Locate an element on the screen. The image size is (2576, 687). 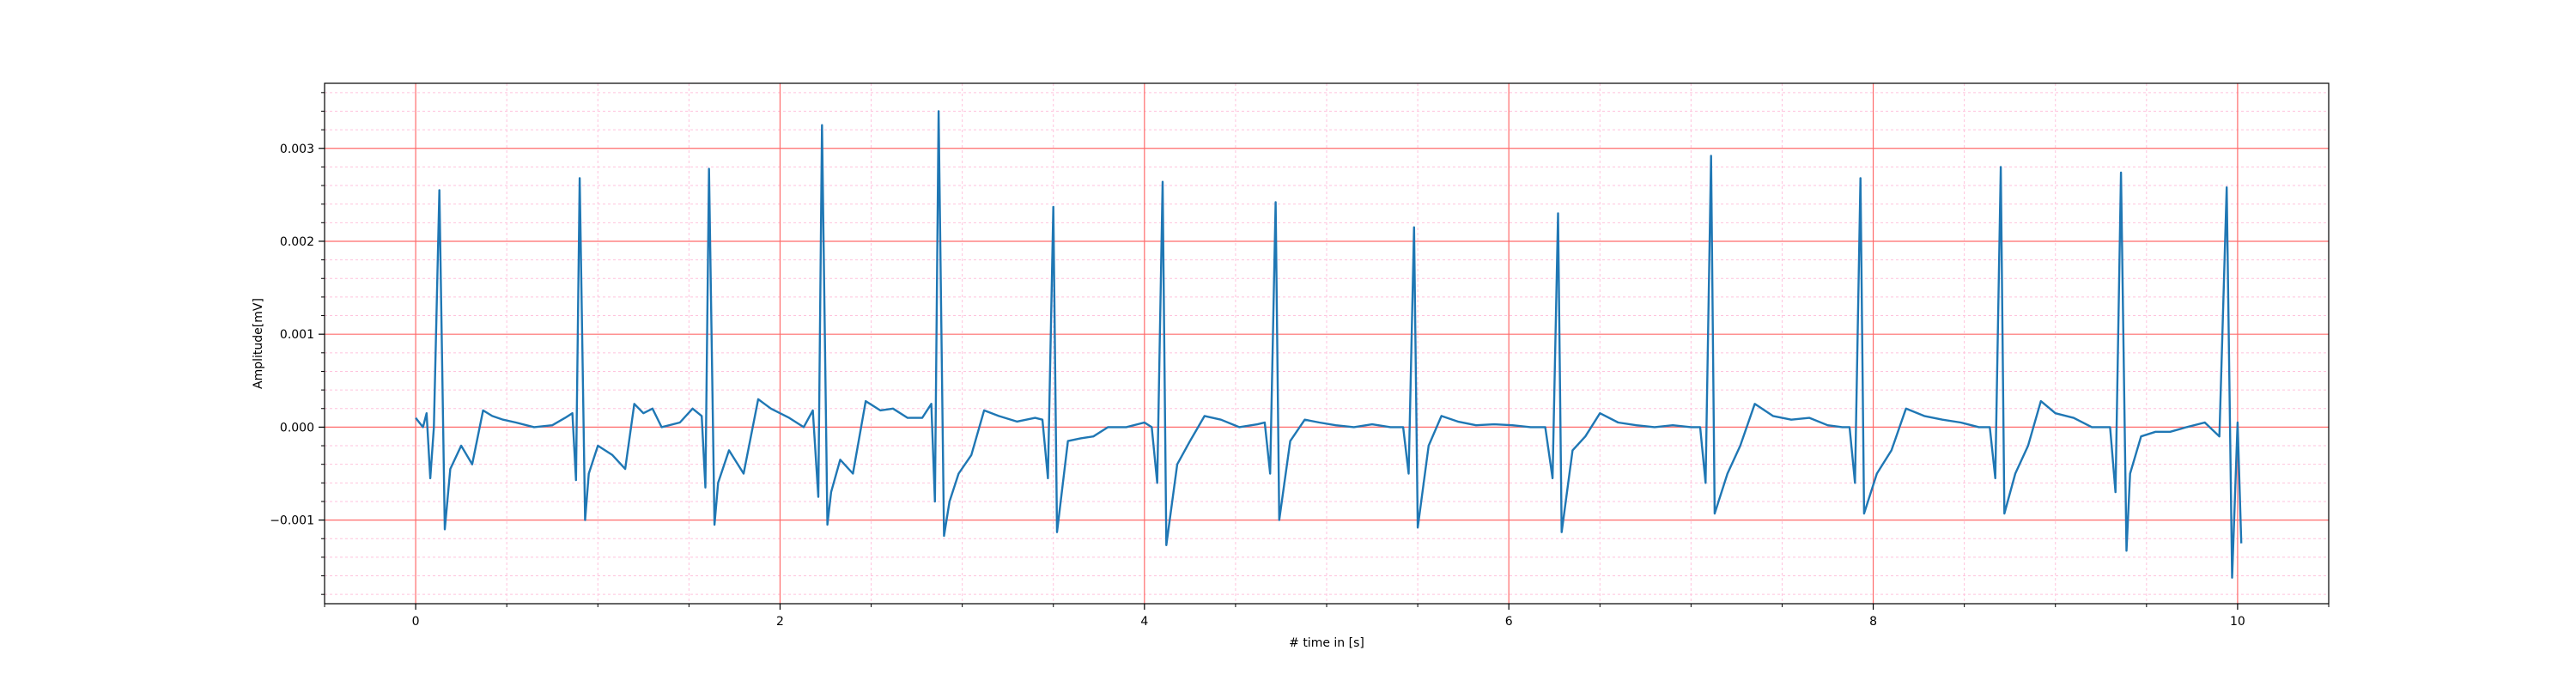
y-tick-label: 0.000 is located at coordinates (297, 428).